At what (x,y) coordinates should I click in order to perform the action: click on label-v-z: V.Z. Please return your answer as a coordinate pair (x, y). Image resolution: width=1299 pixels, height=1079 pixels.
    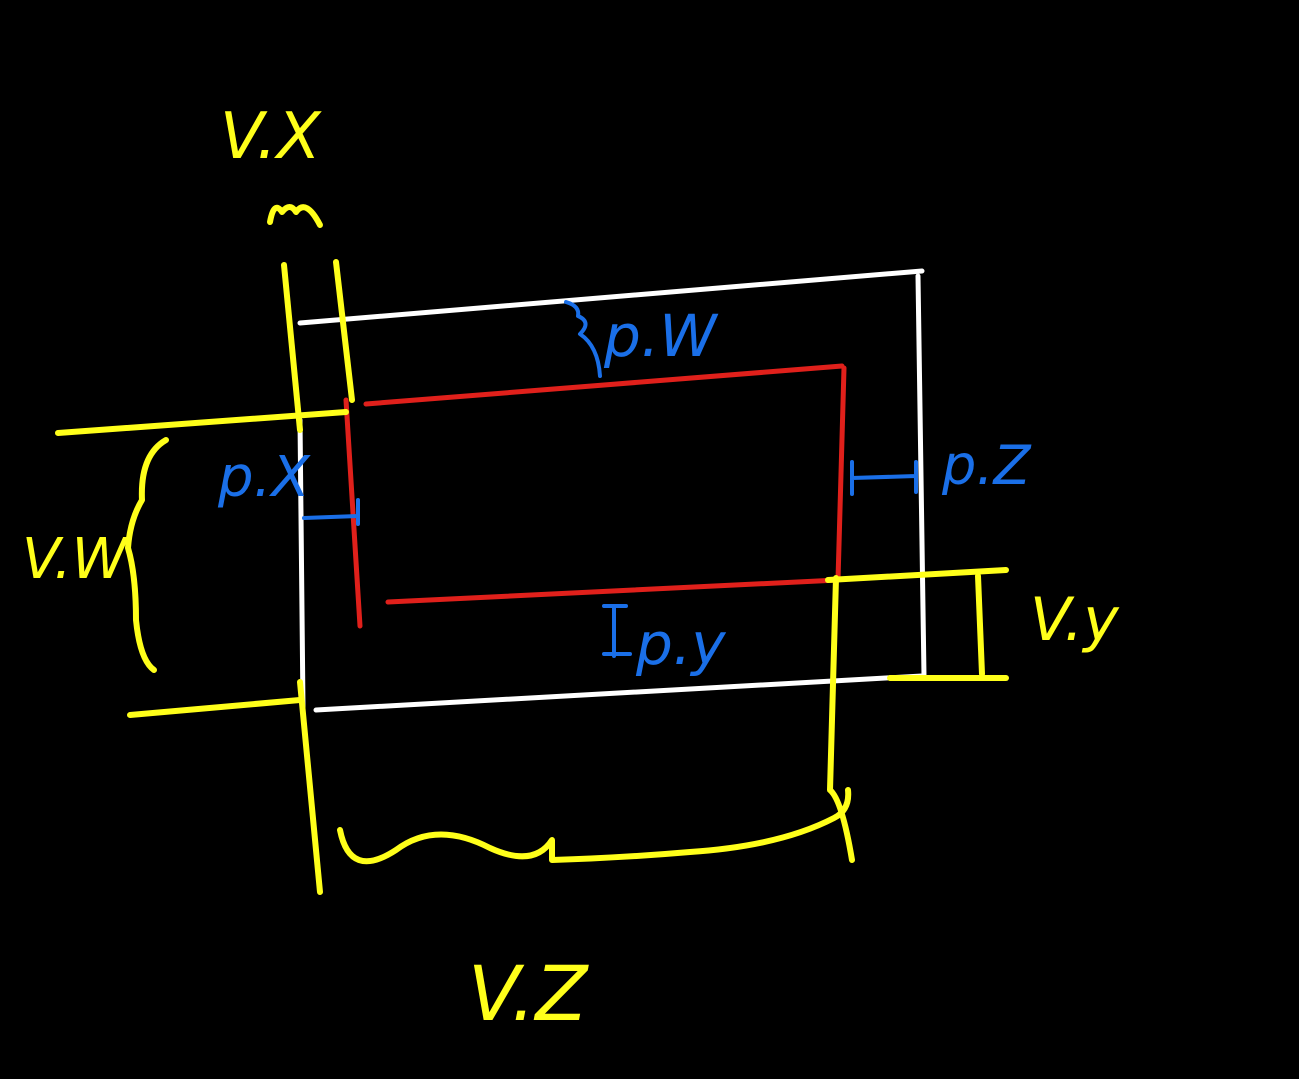
    Looking at the image, I should click on (528, 993).